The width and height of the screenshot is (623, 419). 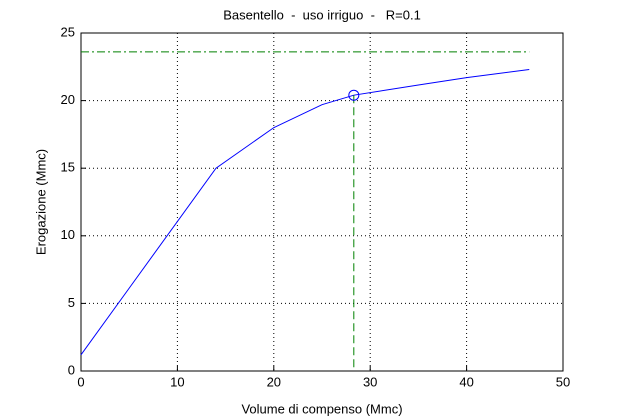 I want to click on y-tick-label: 15, so click(x=68, y=167).